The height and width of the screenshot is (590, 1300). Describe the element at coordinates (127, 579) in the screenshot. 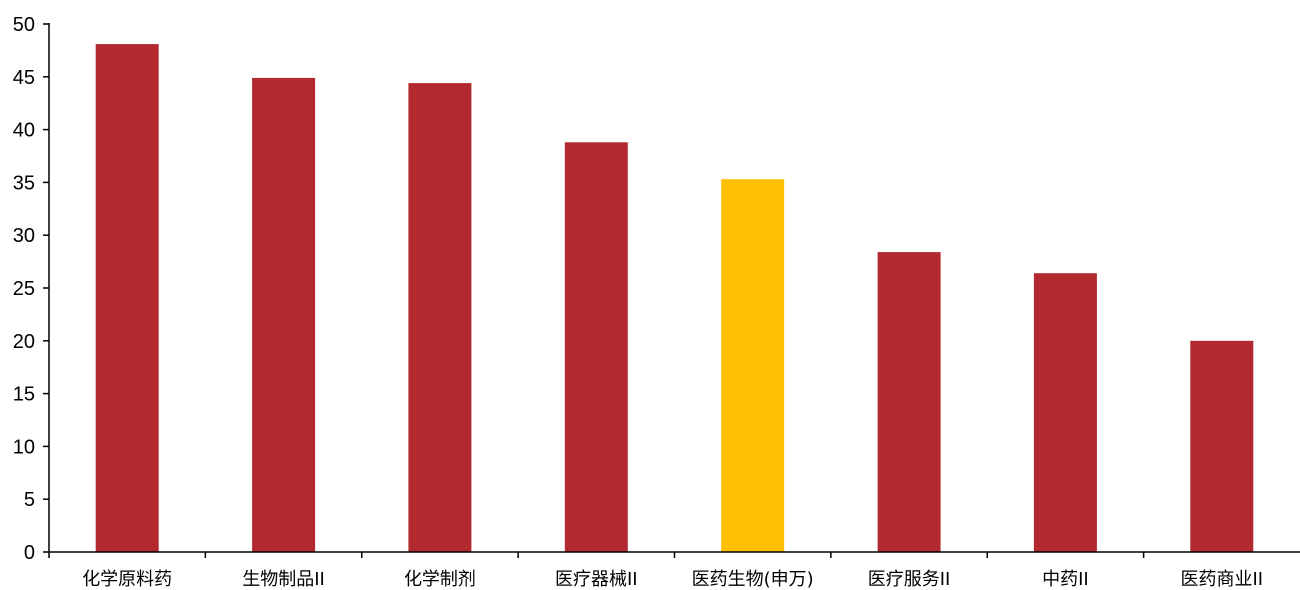

I see `x-category-label-0: 化学原料药` at that location.